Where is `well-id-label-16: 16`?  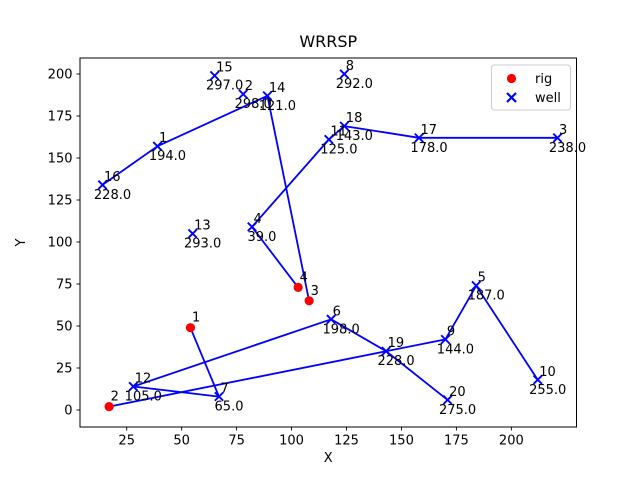
well-id-label-16: 16 is located at coordinates (112, 177).